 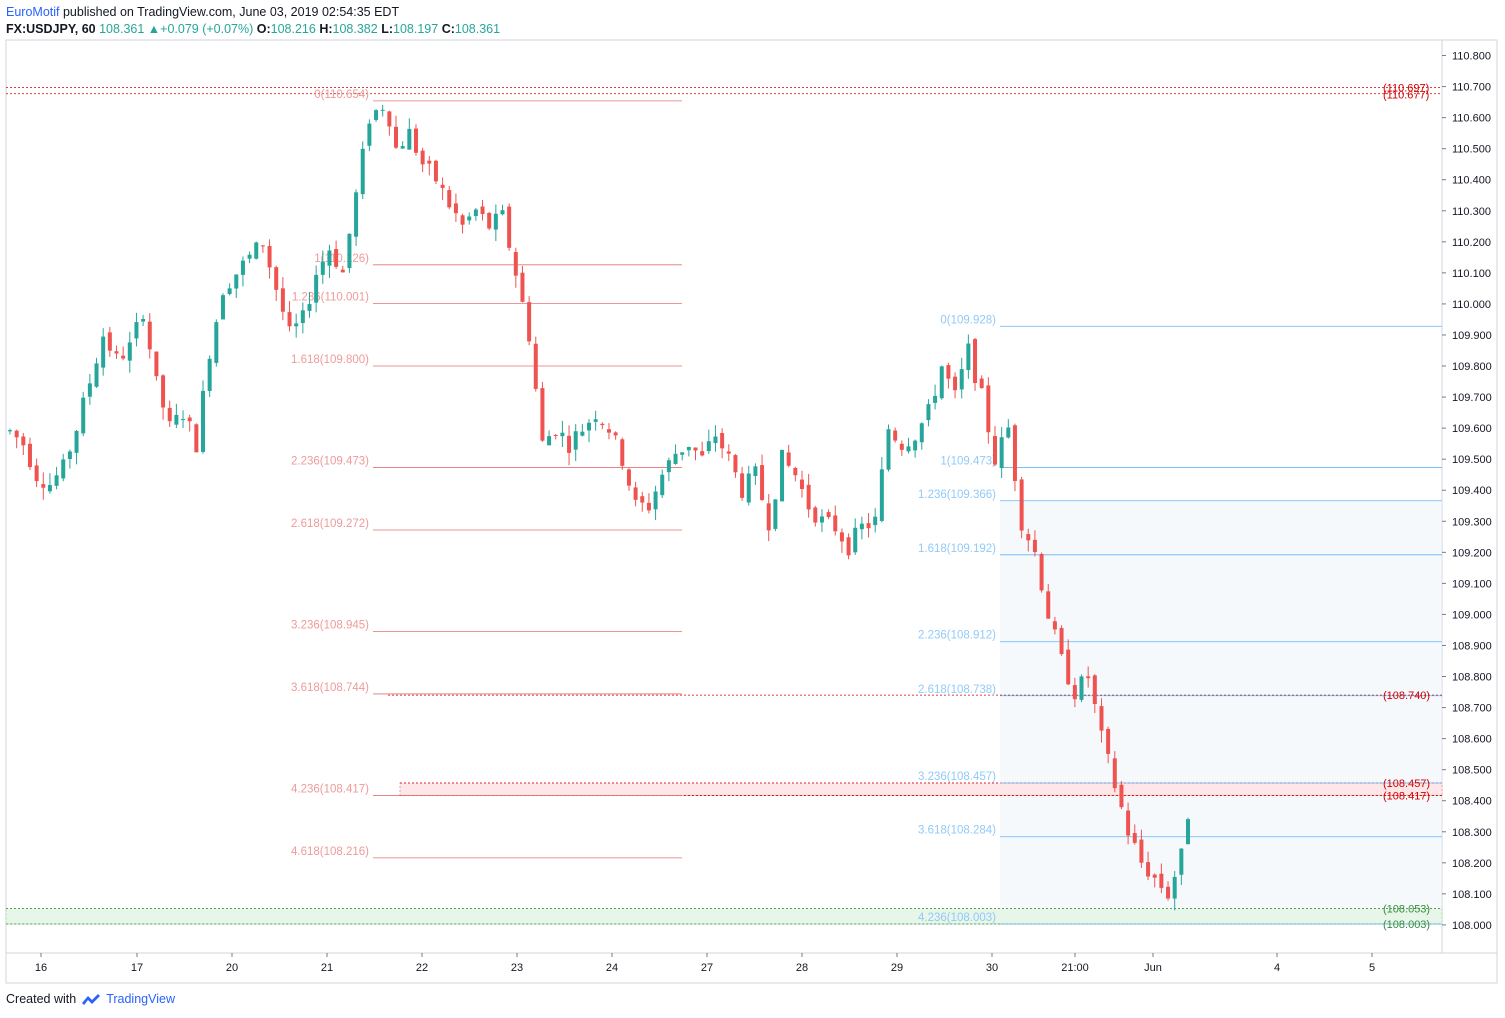 I want to click on fib-extension-2-shade, so click(x=1221, y=712).